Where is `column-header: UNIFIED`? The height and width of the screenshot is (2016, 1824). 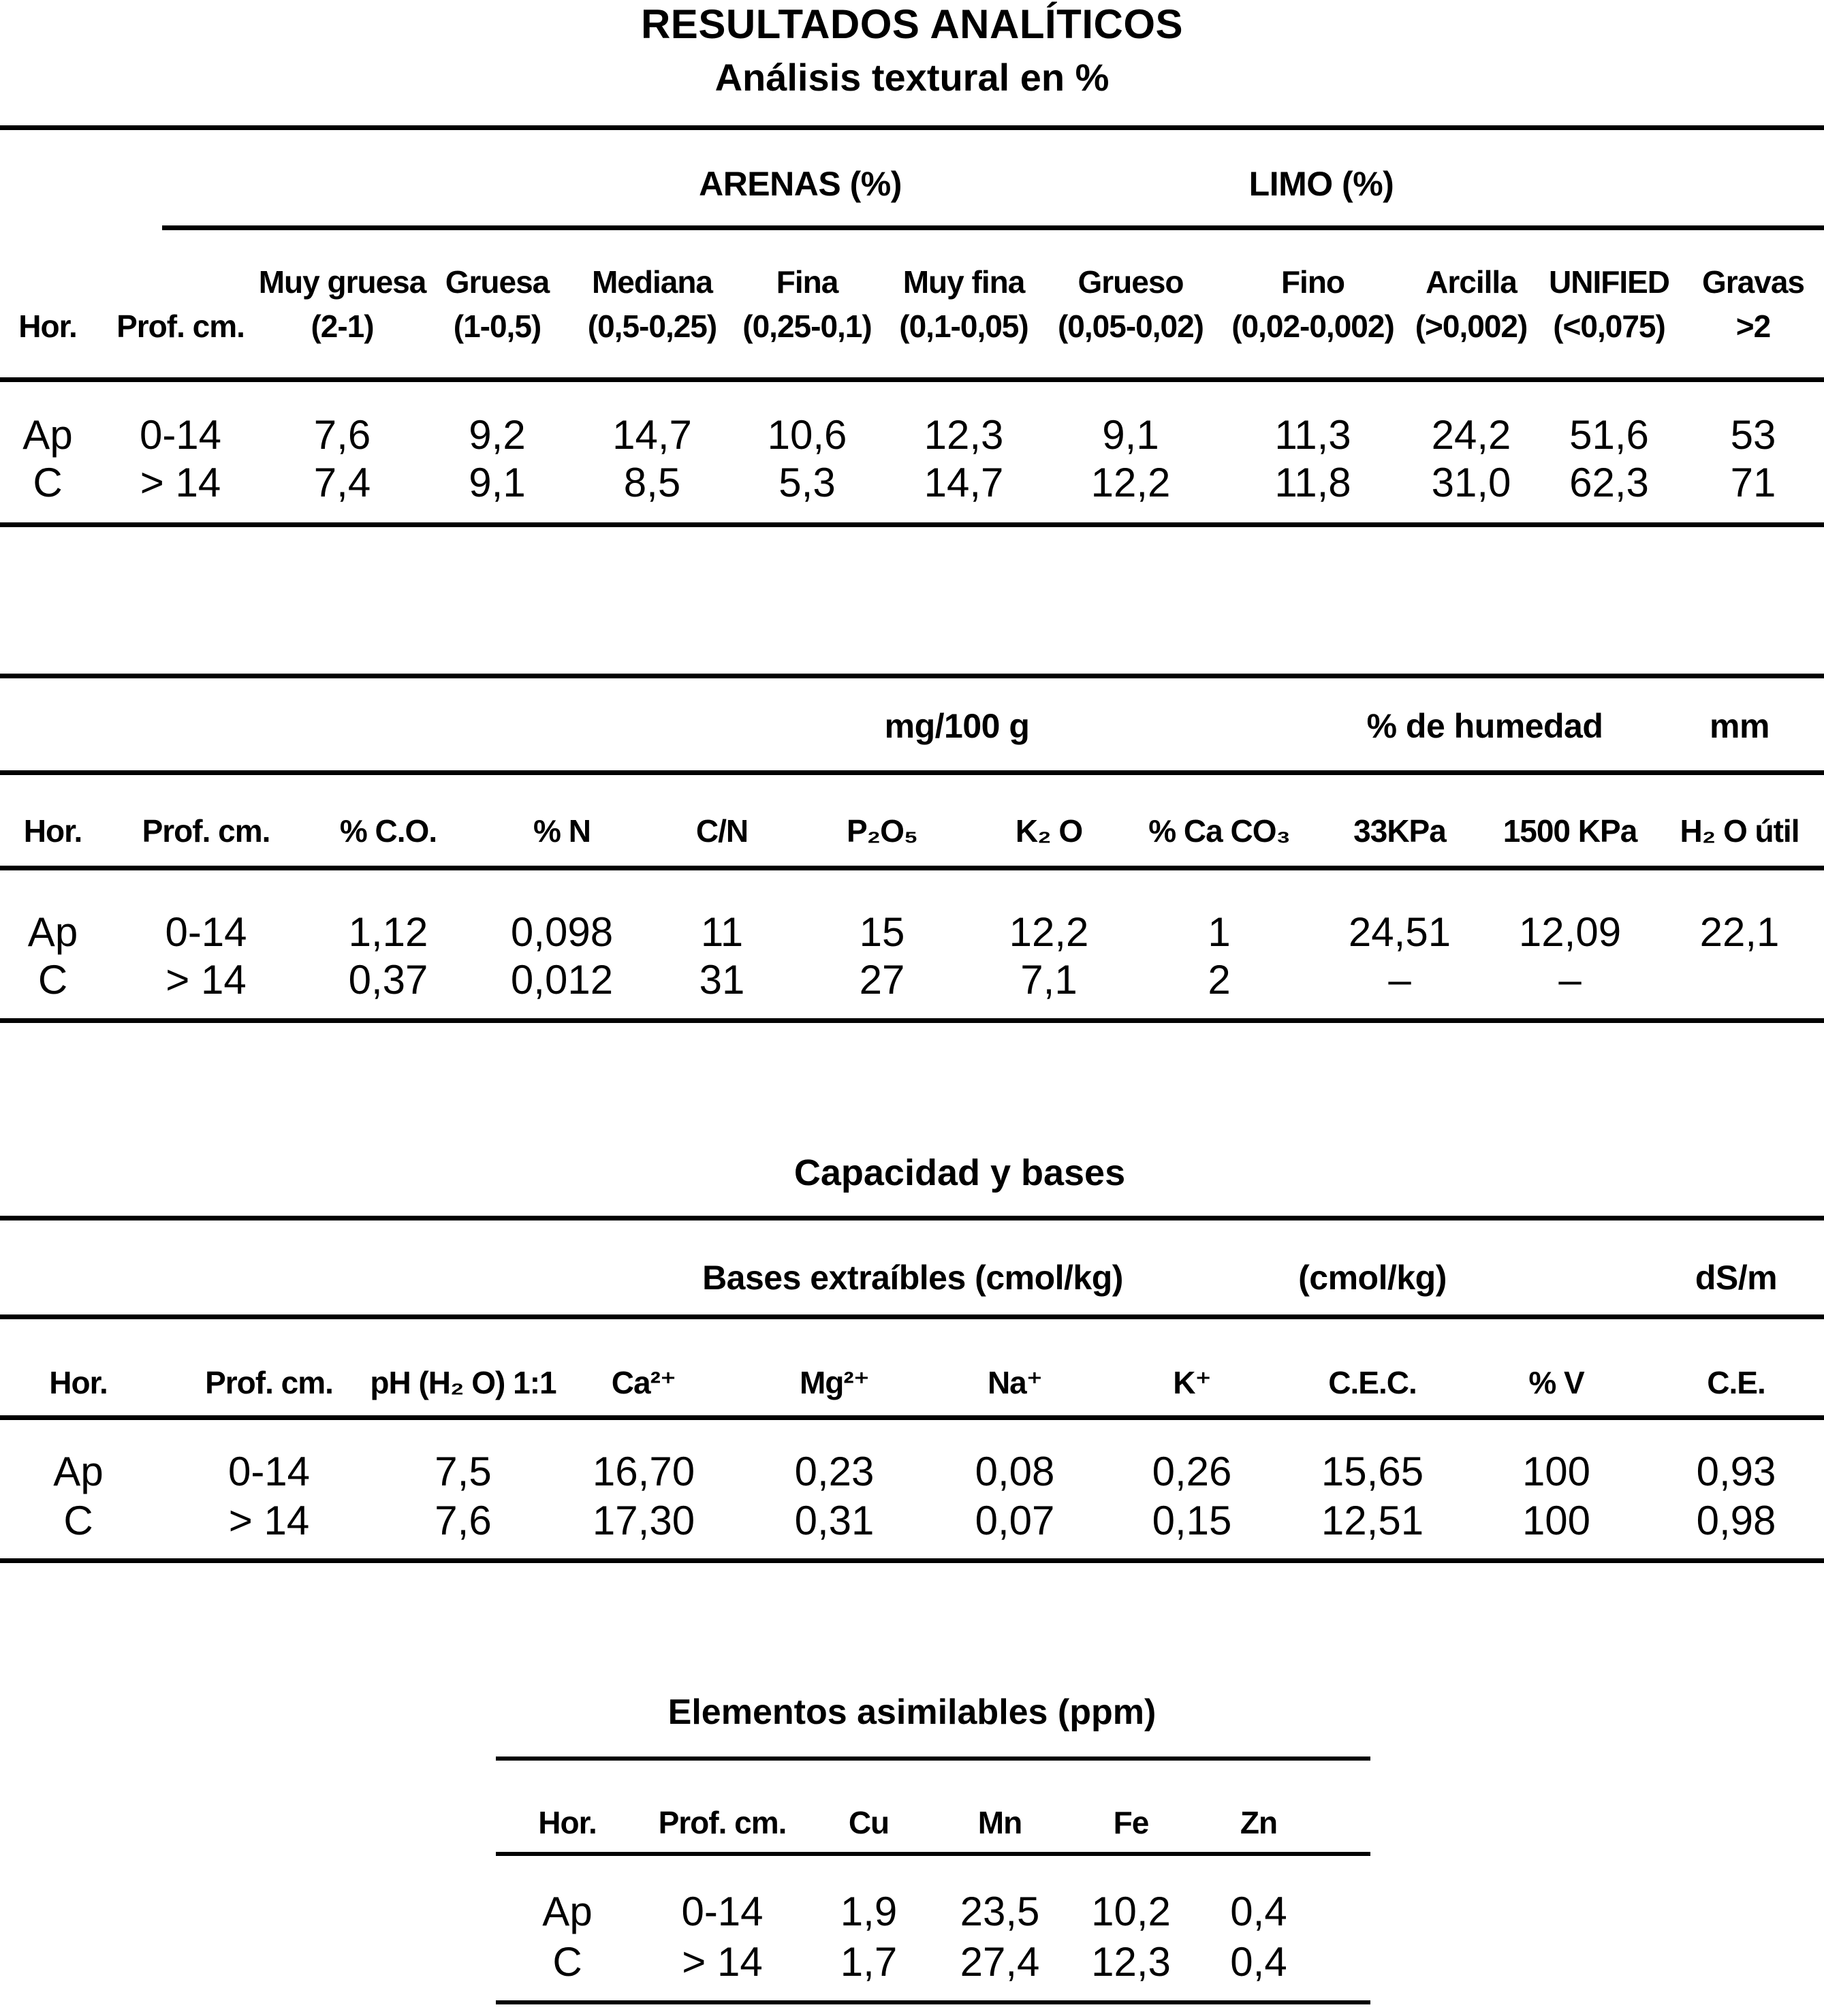
column-header: UNIFIED is located at coordinates (1609, 282).